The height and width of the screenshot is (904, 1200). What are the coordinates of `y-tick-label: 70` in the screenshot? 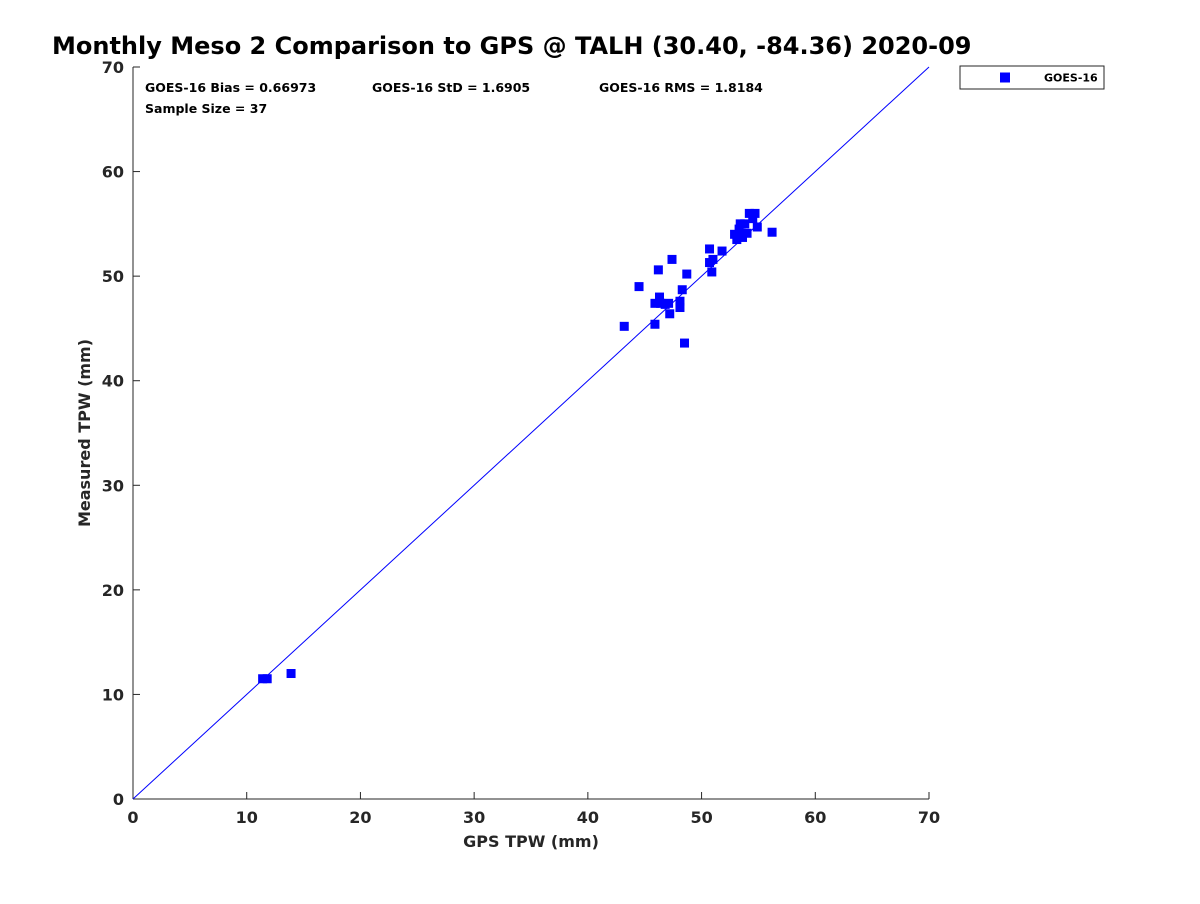 It's located at (113, 67).